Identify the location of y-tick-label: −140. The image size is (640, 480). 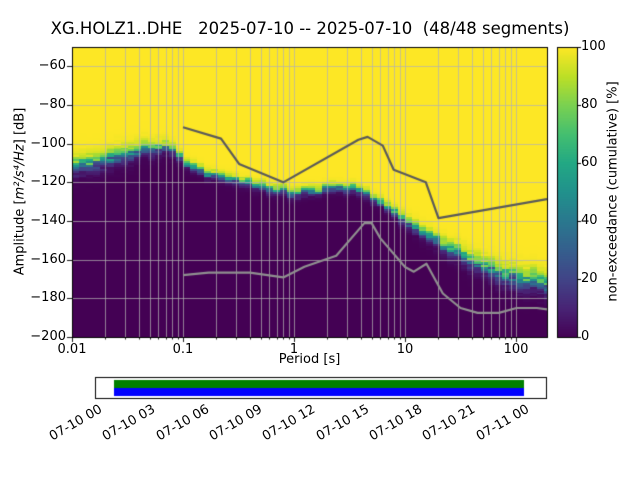
(48, 220).